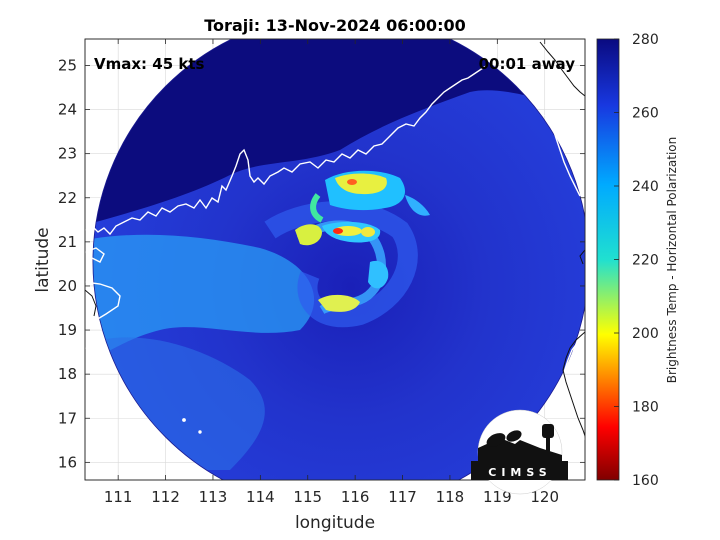  I want to click on y-tick-label: 21, so click(67, 242).